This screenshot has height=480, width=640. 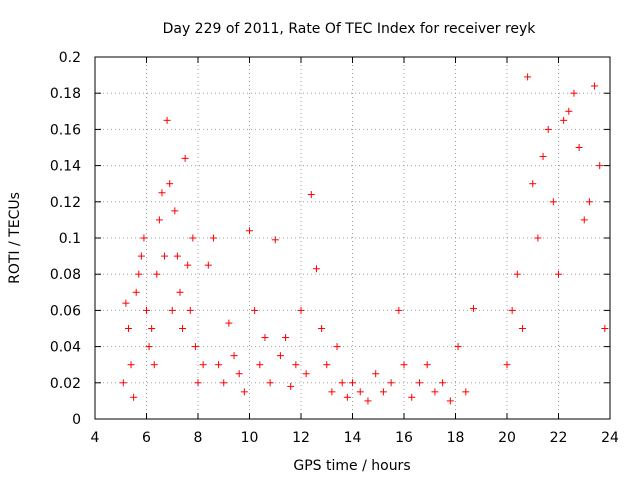 What do you see at coordinates (70, 239) in the screenshot?
I see `y-tick-label: 0.1` at bounding box center [70, 239].